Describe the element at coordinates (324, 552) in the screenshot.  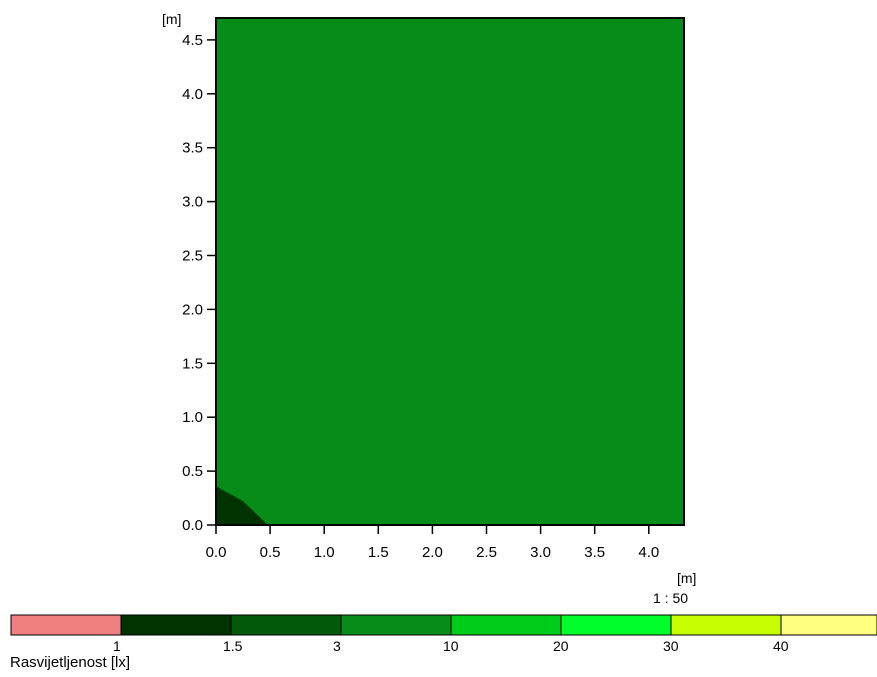
I see `x-tick-label: 1.0` at that location.